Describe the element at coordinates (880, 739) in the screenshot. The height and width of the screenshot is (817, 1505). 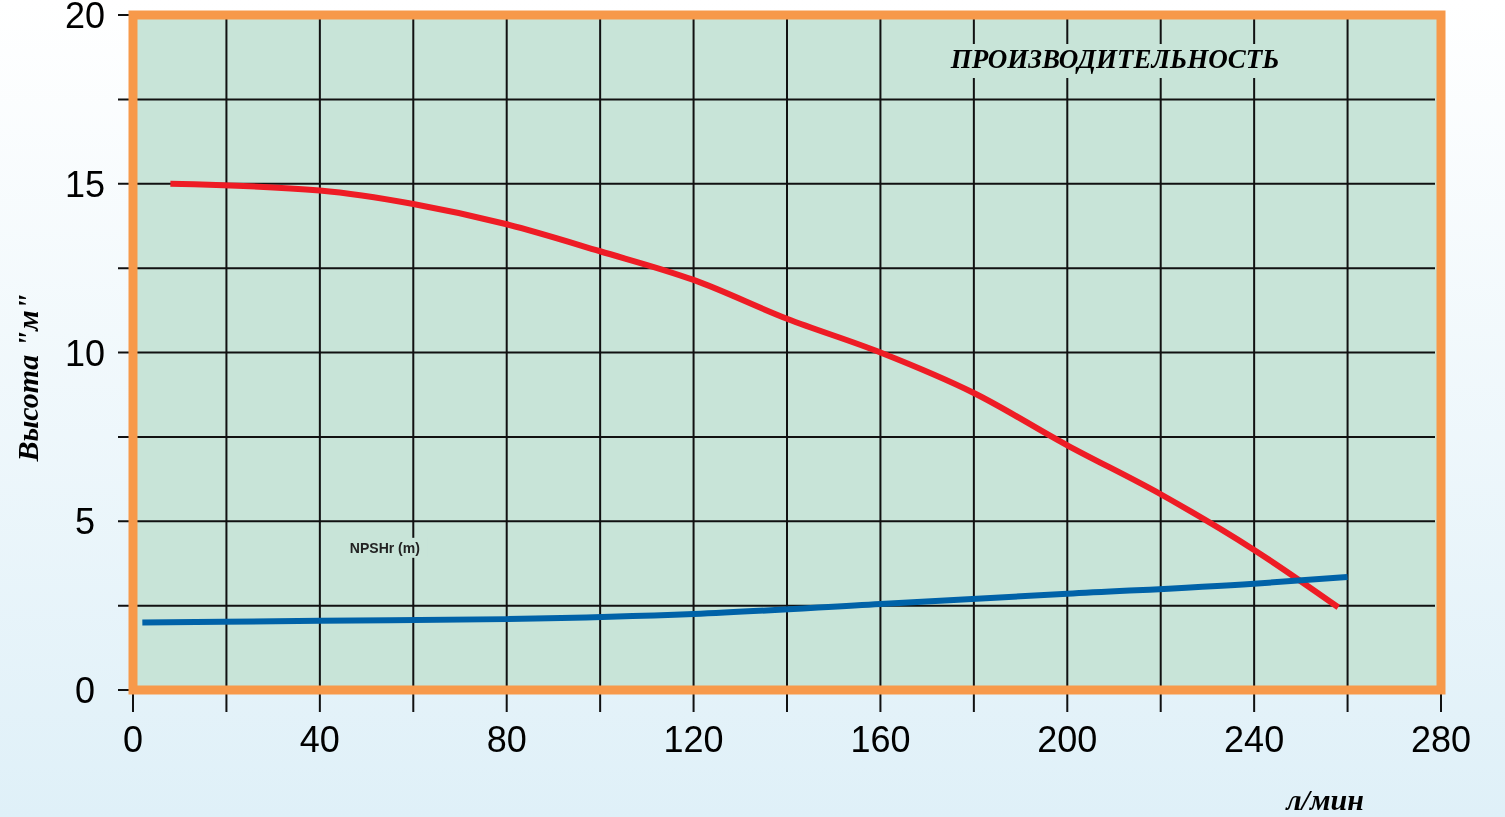
I see `x-tick-label: 160` at that location.